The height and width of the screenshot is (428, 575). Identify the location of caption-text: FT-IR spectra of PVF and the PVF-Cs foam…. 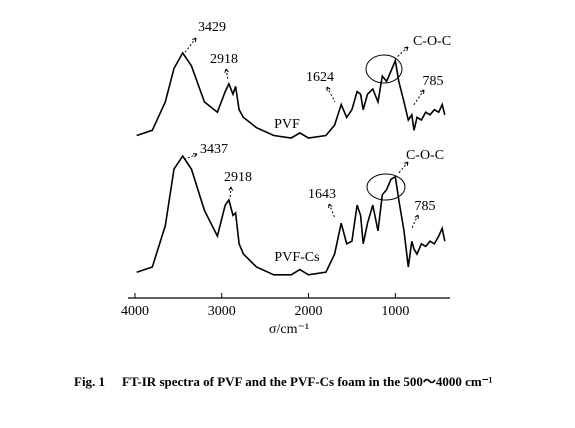
(307, 381).